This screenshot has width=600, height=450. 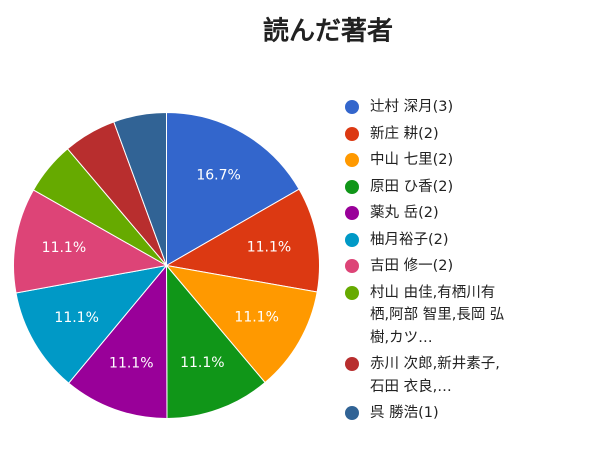 What do you see at coordinates (218, 175) in the screenshot?
I see `slice-label: 16.7%` at bounding box center [218, 175].